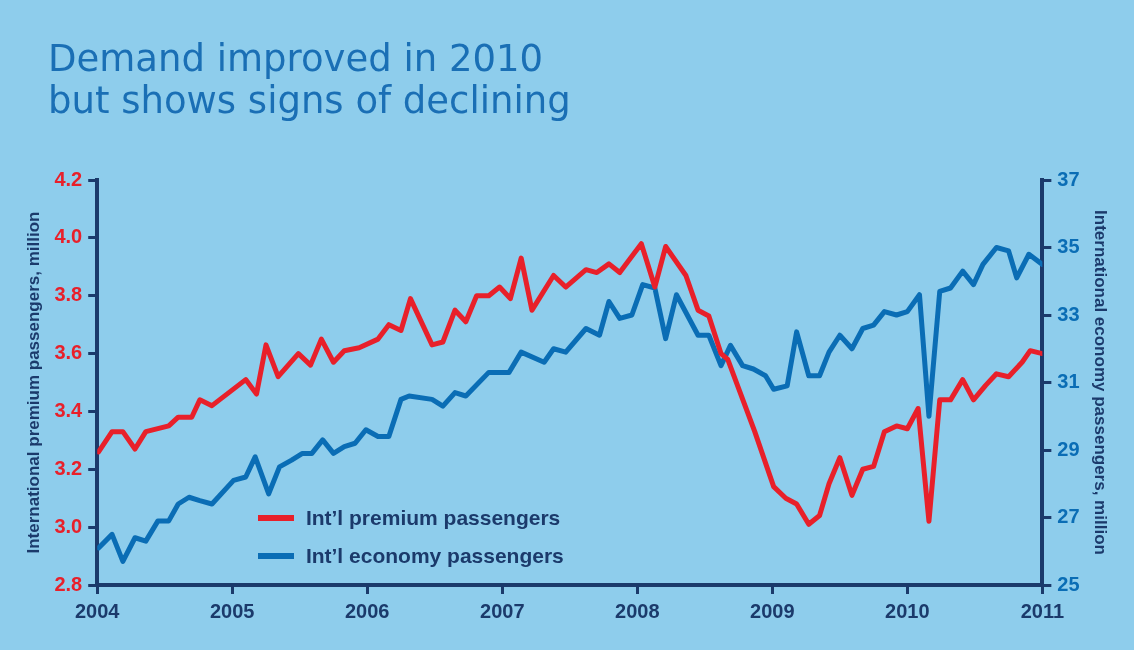 This screenshot has height=650, width=1134. Describe the element at coordinates (97, 610) in the screenshot. I see `x-tick-label: 2004` at that location.